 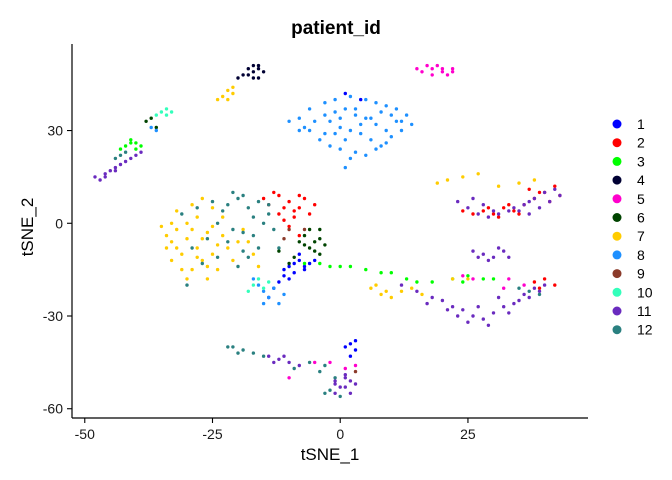 I want to click on legend-item-8: 8, so click(x=628, y=255).